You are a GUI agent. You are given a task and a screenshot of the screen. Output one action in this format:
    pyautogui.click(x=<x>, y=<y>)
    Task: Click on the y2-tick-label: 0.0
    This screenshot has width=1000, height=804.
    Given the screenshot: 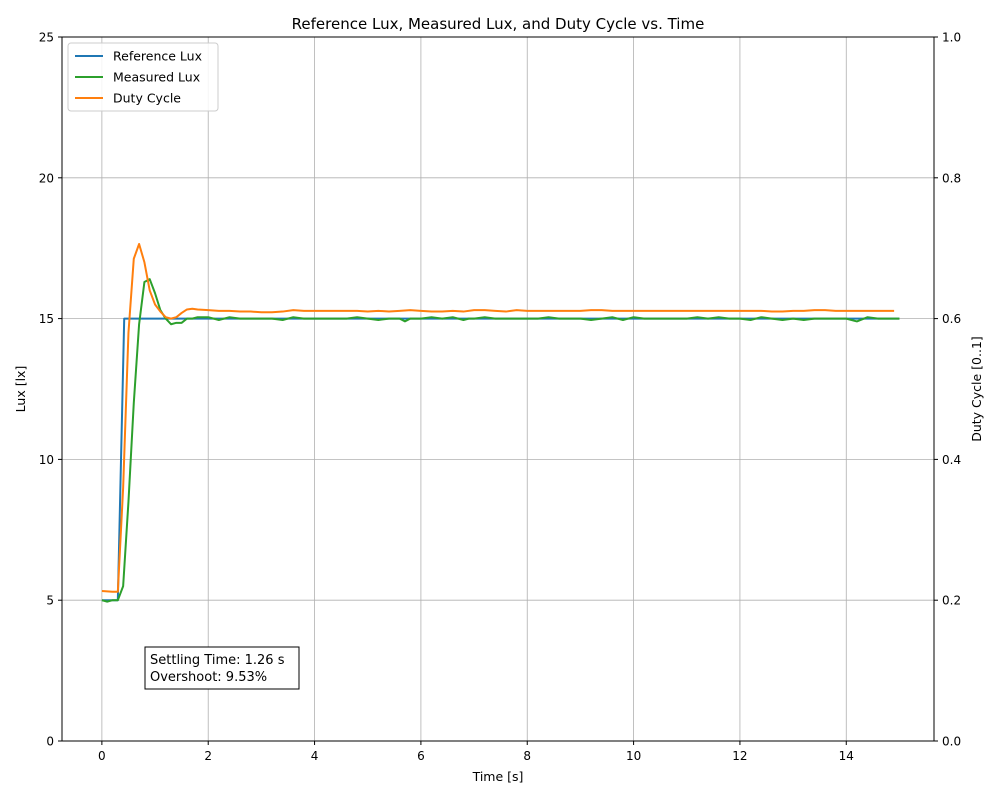 What is the action you would take?
    pyautogui.click(x=951, y=742)
    